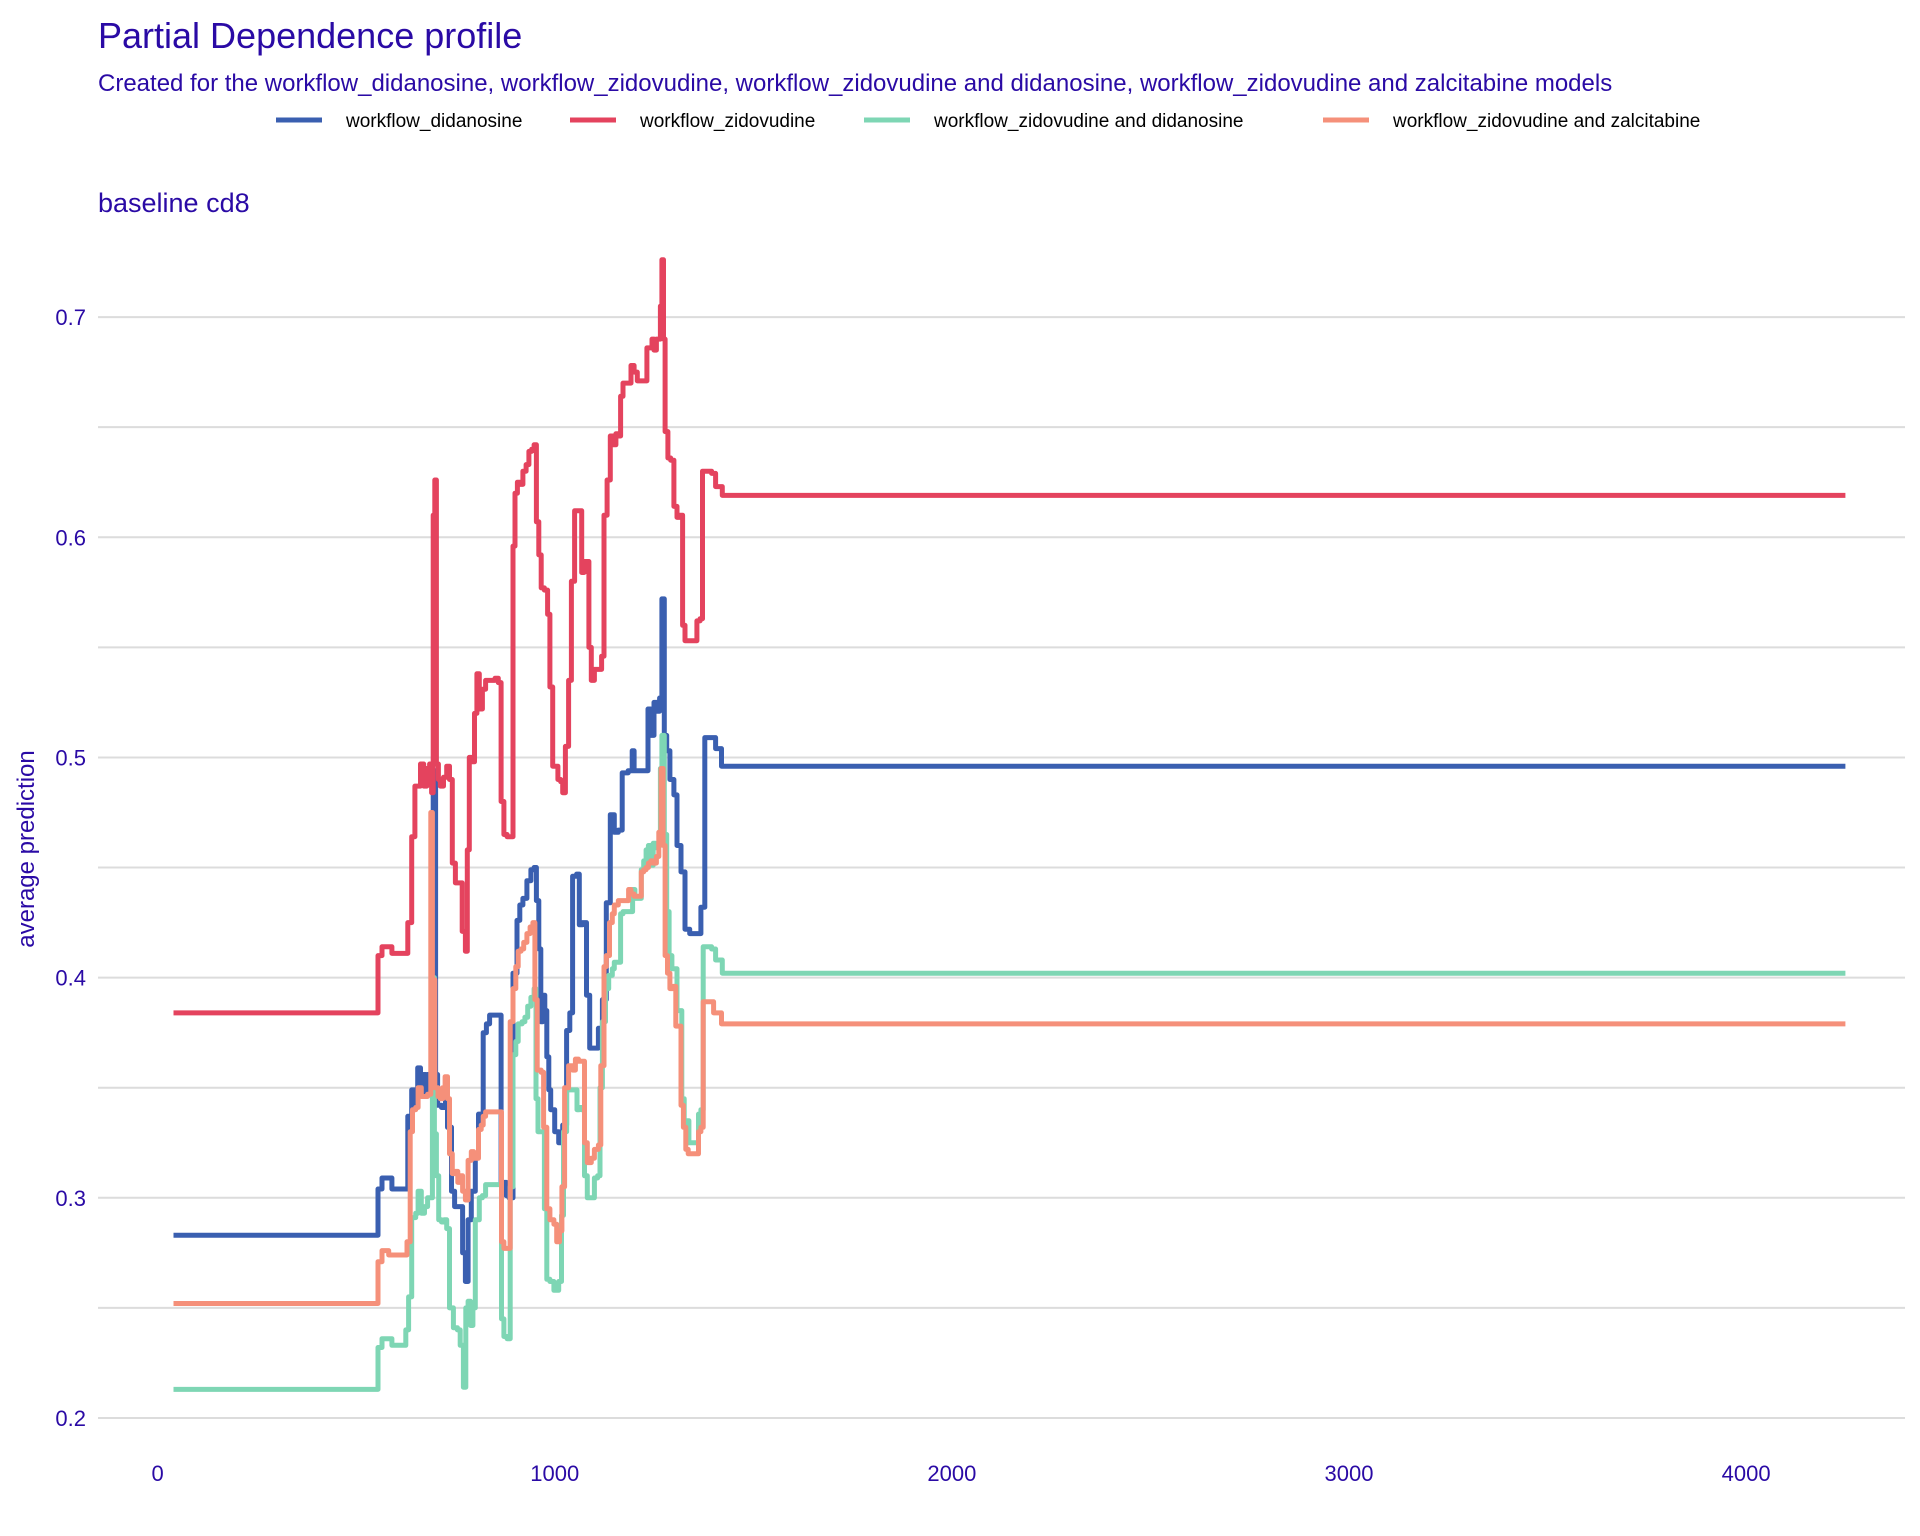 The width and height of the screenshot is (1920, 1536). I want to click on y-tick-label: 0.5, so click(70, 757).